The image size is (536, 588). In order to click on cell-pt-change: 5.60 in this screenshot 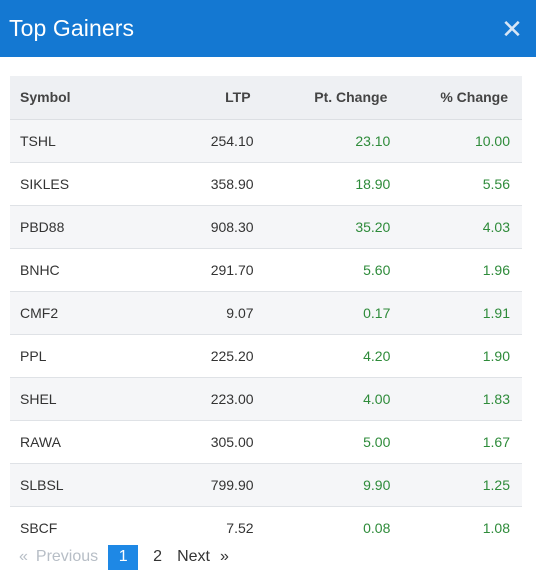, I will do `click(377, 269)`.